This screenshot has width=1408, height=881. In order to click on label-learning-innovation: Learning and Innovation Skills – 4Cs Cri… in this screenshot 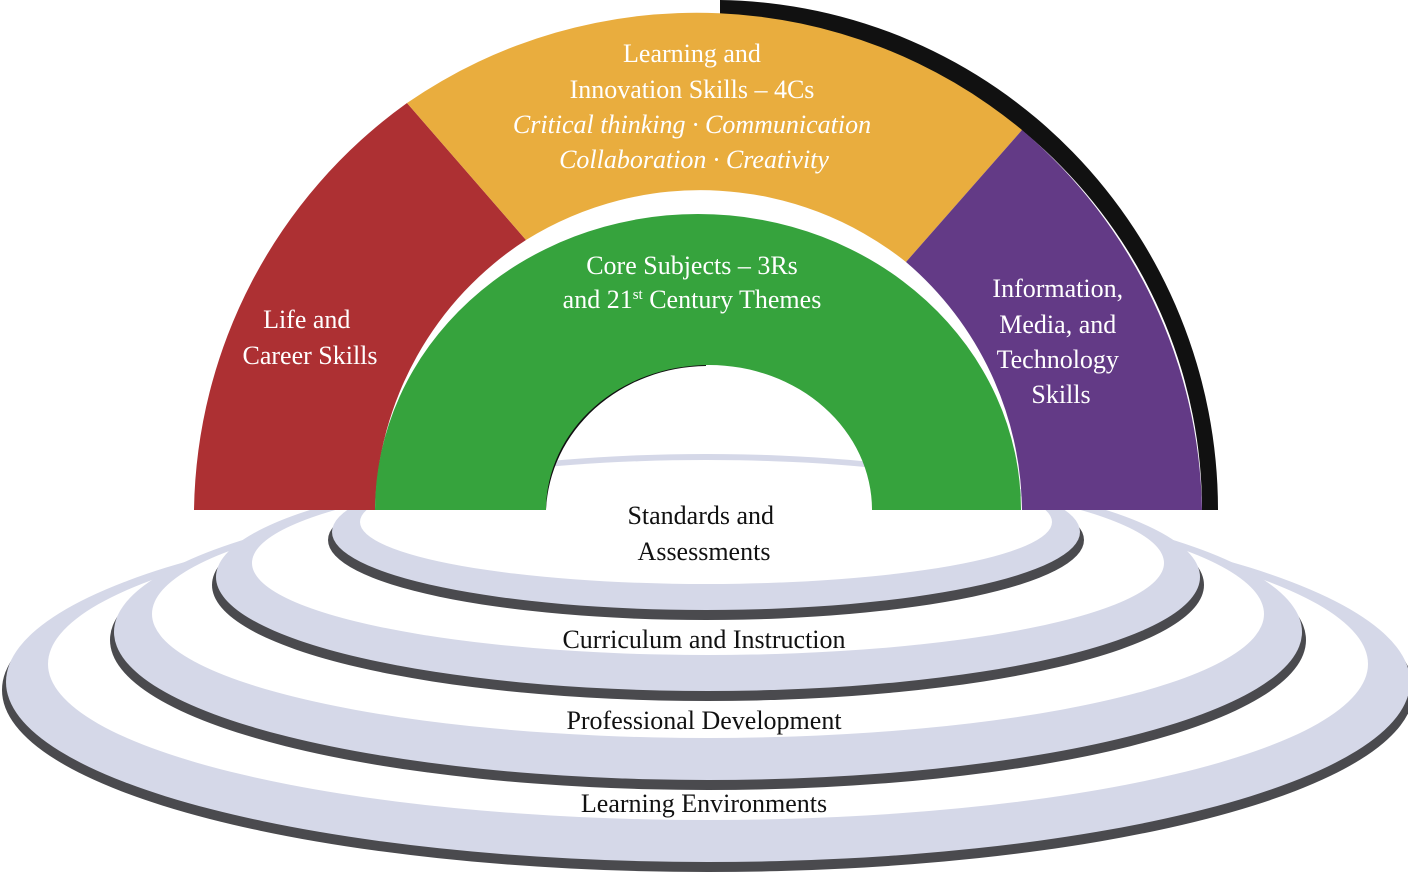, I will do `click(694, 106)`.